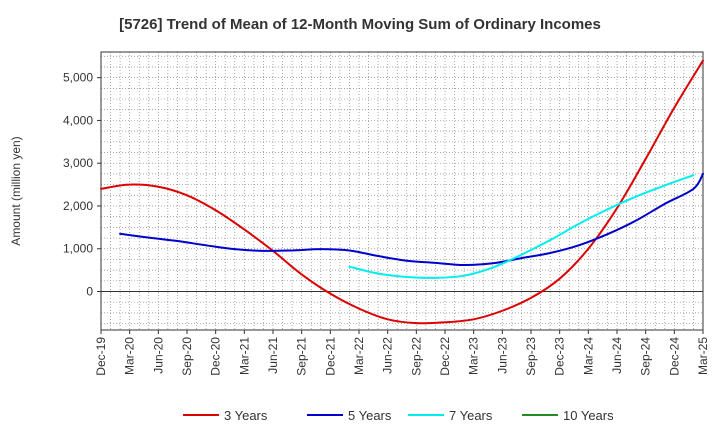 This screenshot has height=440, width=720. I want to click on legend-label-5-years: 5 Years, so click(370, 415).